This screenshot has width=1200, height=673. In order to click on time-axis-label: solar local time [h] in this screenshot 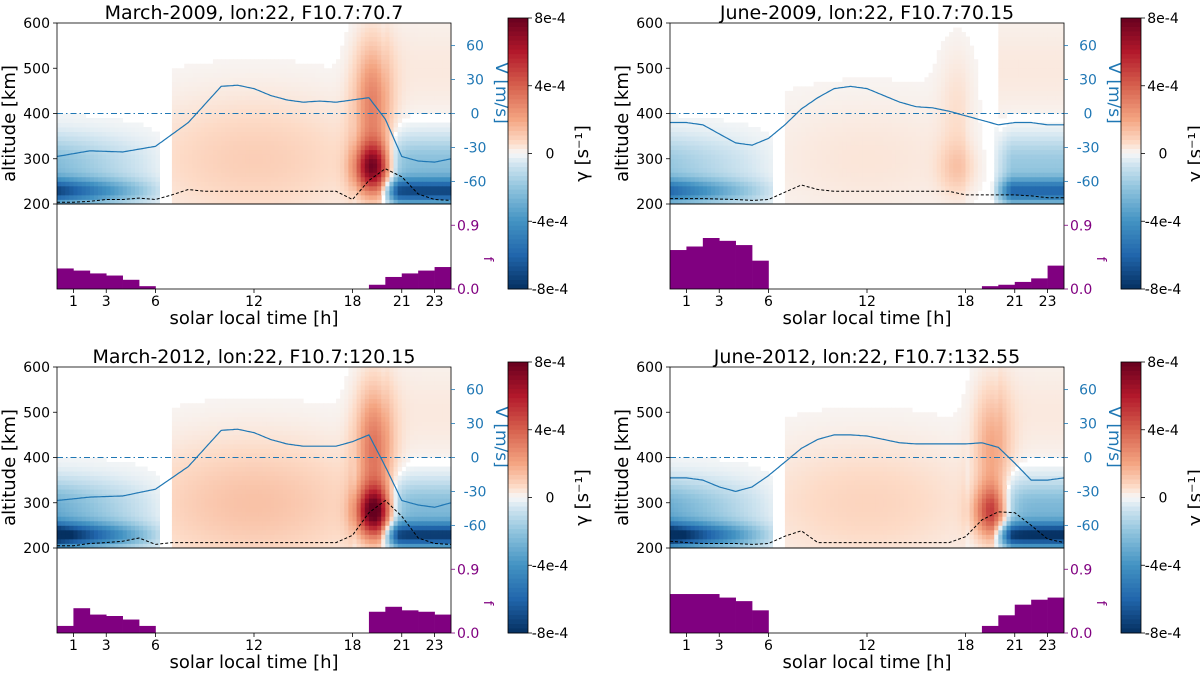, I will do `click(253, 318)`.